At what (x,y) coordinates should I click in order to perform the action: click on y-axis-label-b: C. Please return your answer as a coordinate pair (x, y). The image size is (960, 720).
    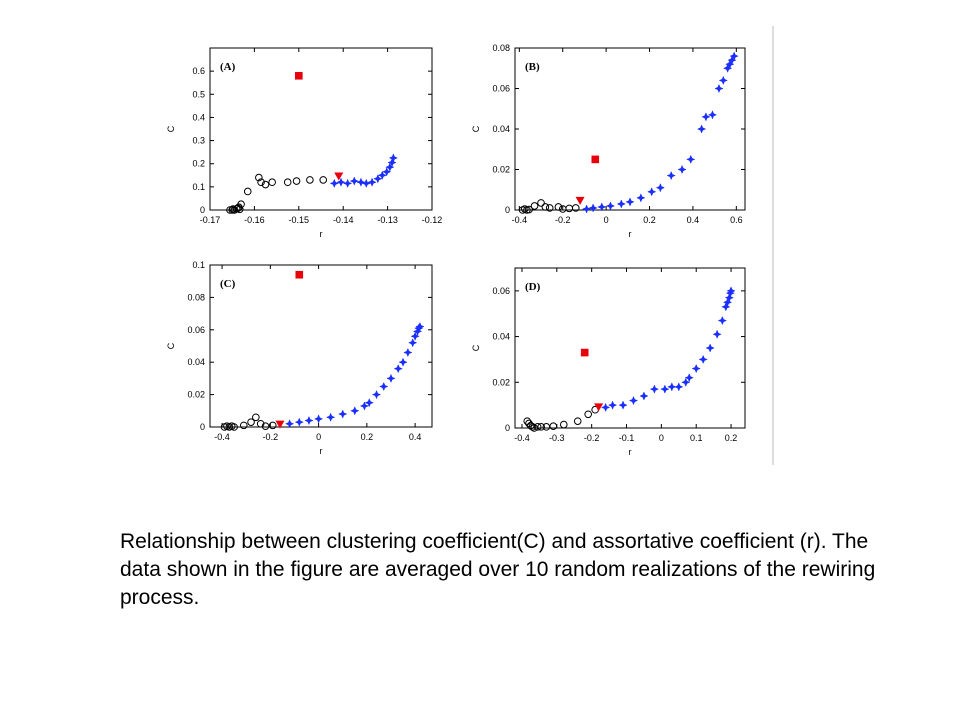
    Looking at the image, I should click on (476, 128).